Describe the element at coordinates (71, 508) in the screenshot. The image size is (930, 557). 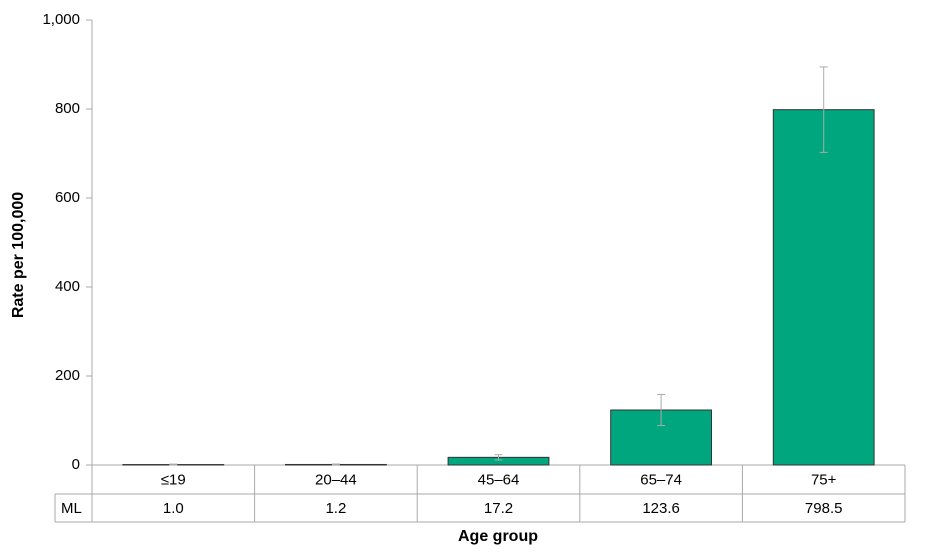
I see `legend-label: ML` at that location.